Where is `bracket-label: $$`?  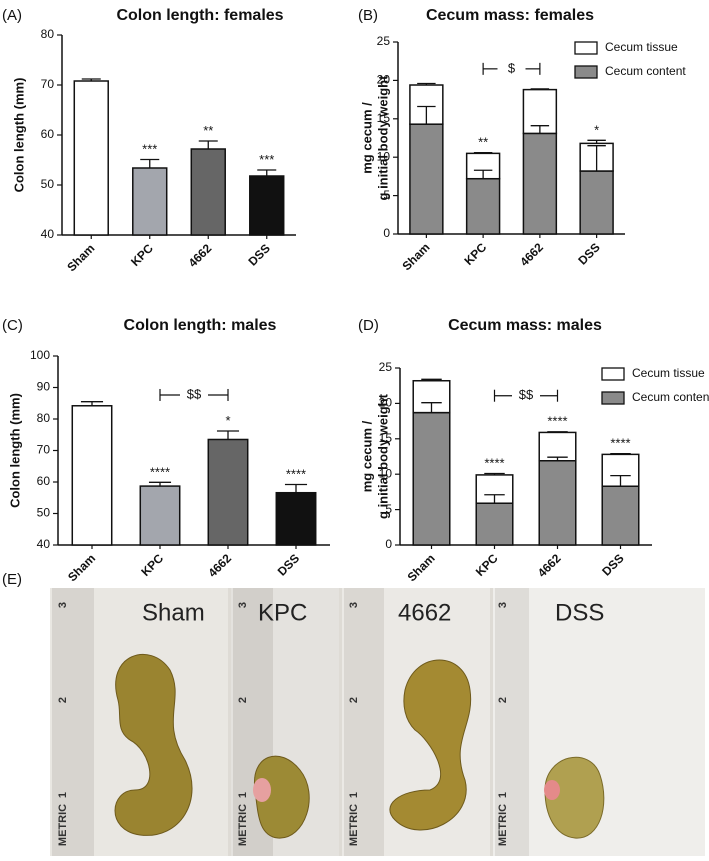 bracket-label: $$ is located at coordinates (194, 393).